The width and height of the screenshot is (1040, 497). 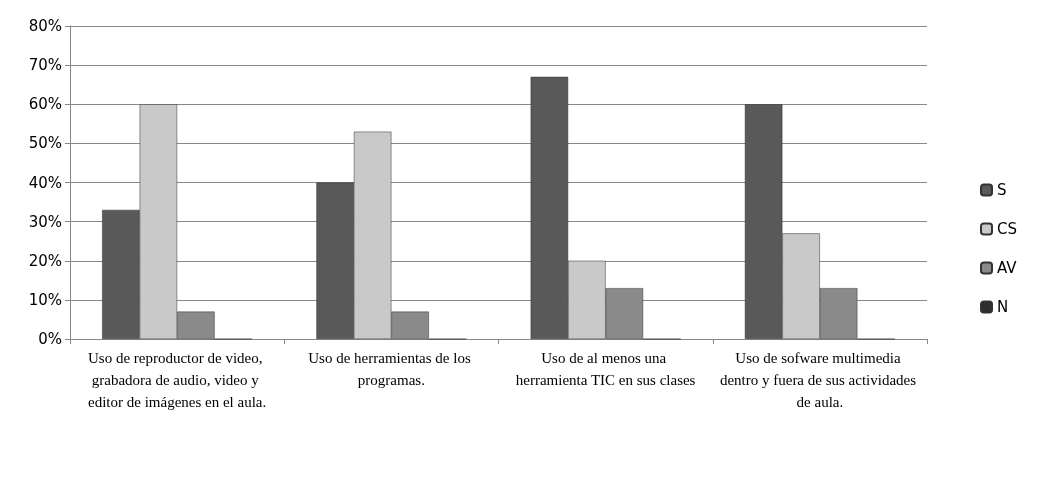 I want to click on legend-label: N, so click(x=1003, y=307).